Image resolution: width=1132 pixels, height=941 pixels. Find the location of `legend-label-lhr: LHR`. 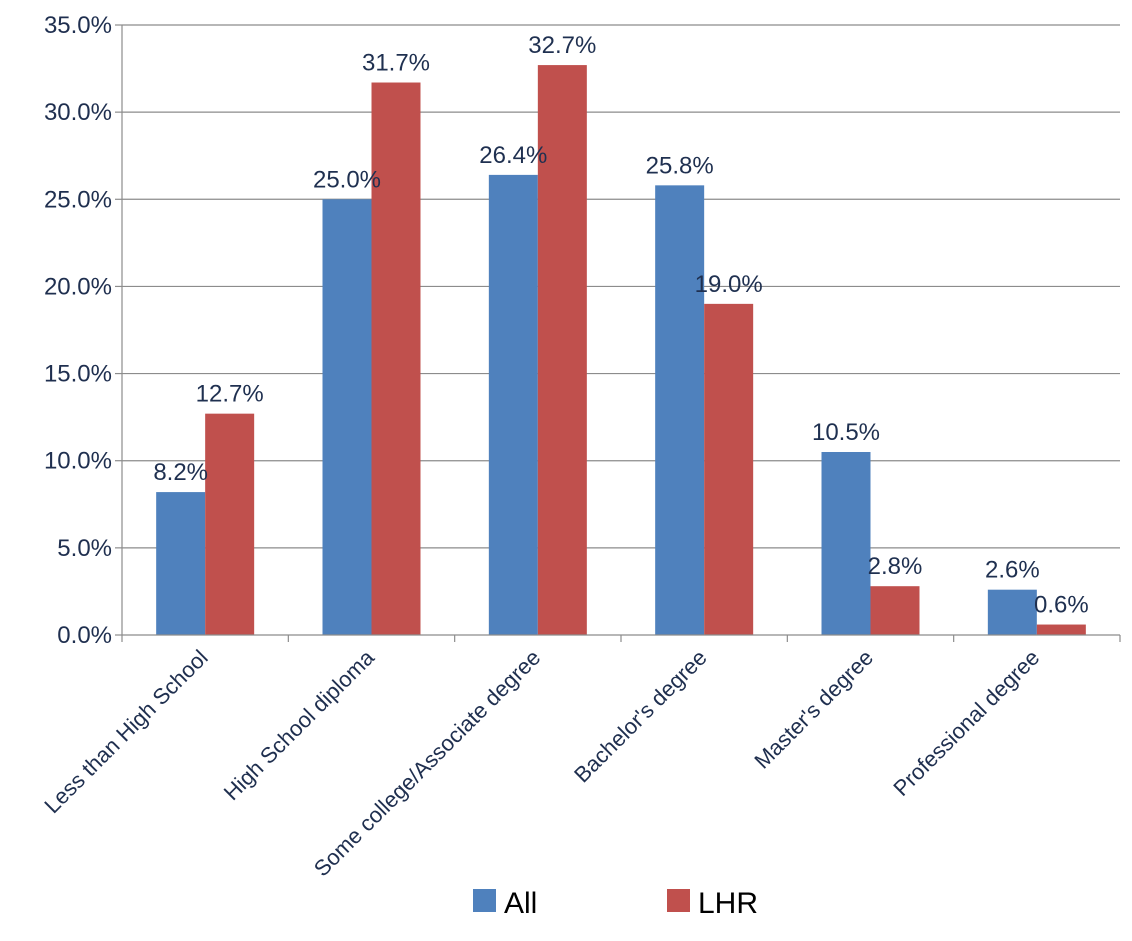

legend-label-lhr: LHR is located at coordinates (728, 903).